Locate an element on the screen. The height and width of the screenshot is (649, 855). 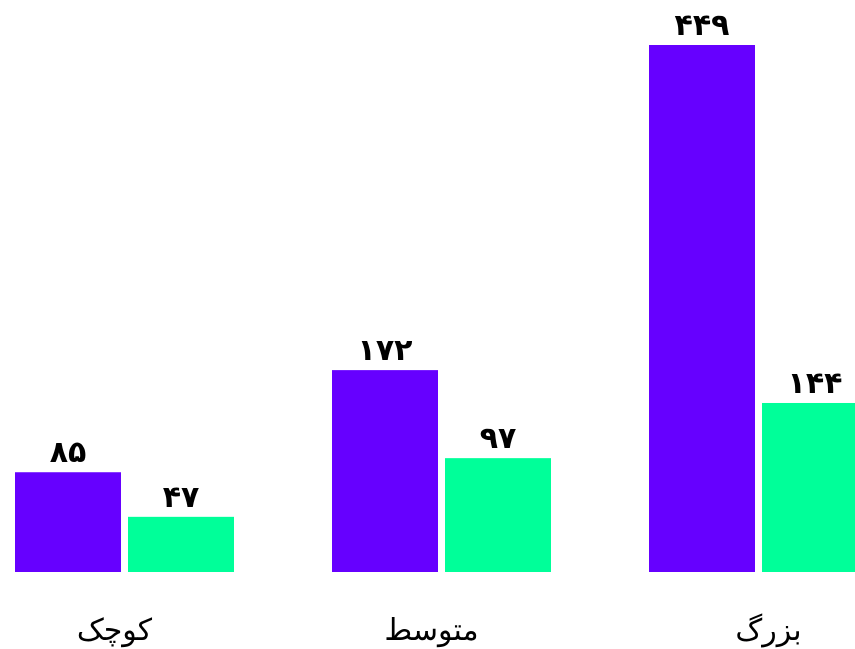
value-label: ۴۴۹ is located at coordinates (702, 25).